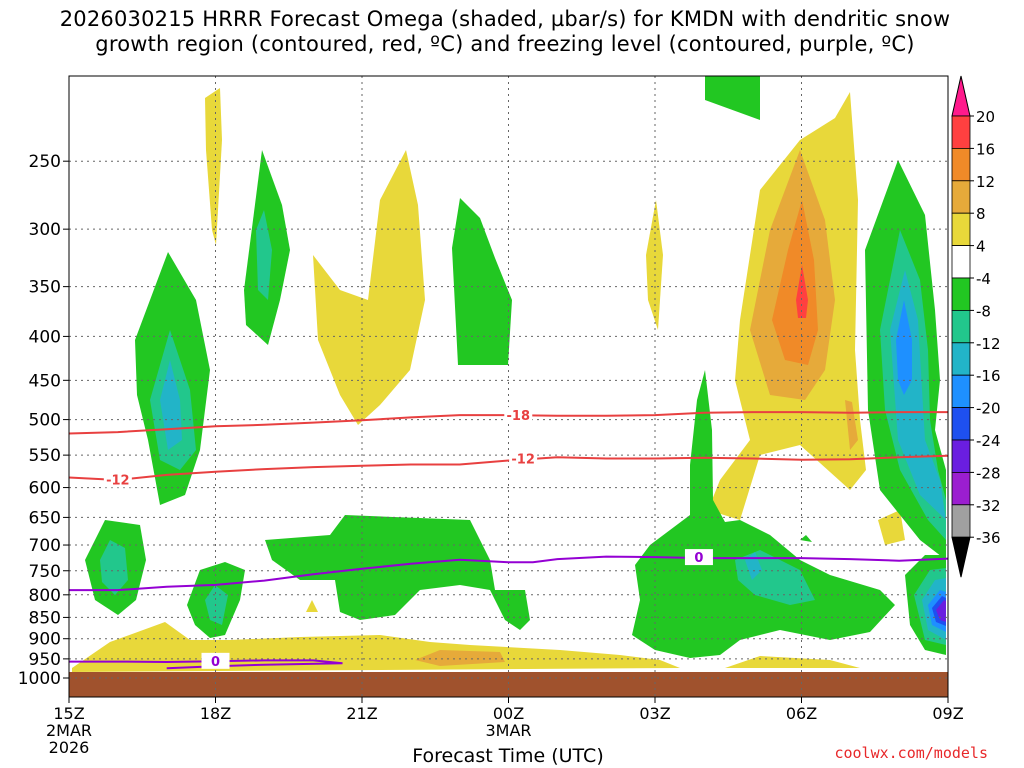 Image resolution: width=1024 pixels, height=768 pixels. I want to click on omega-region-red, so click(802, 291).